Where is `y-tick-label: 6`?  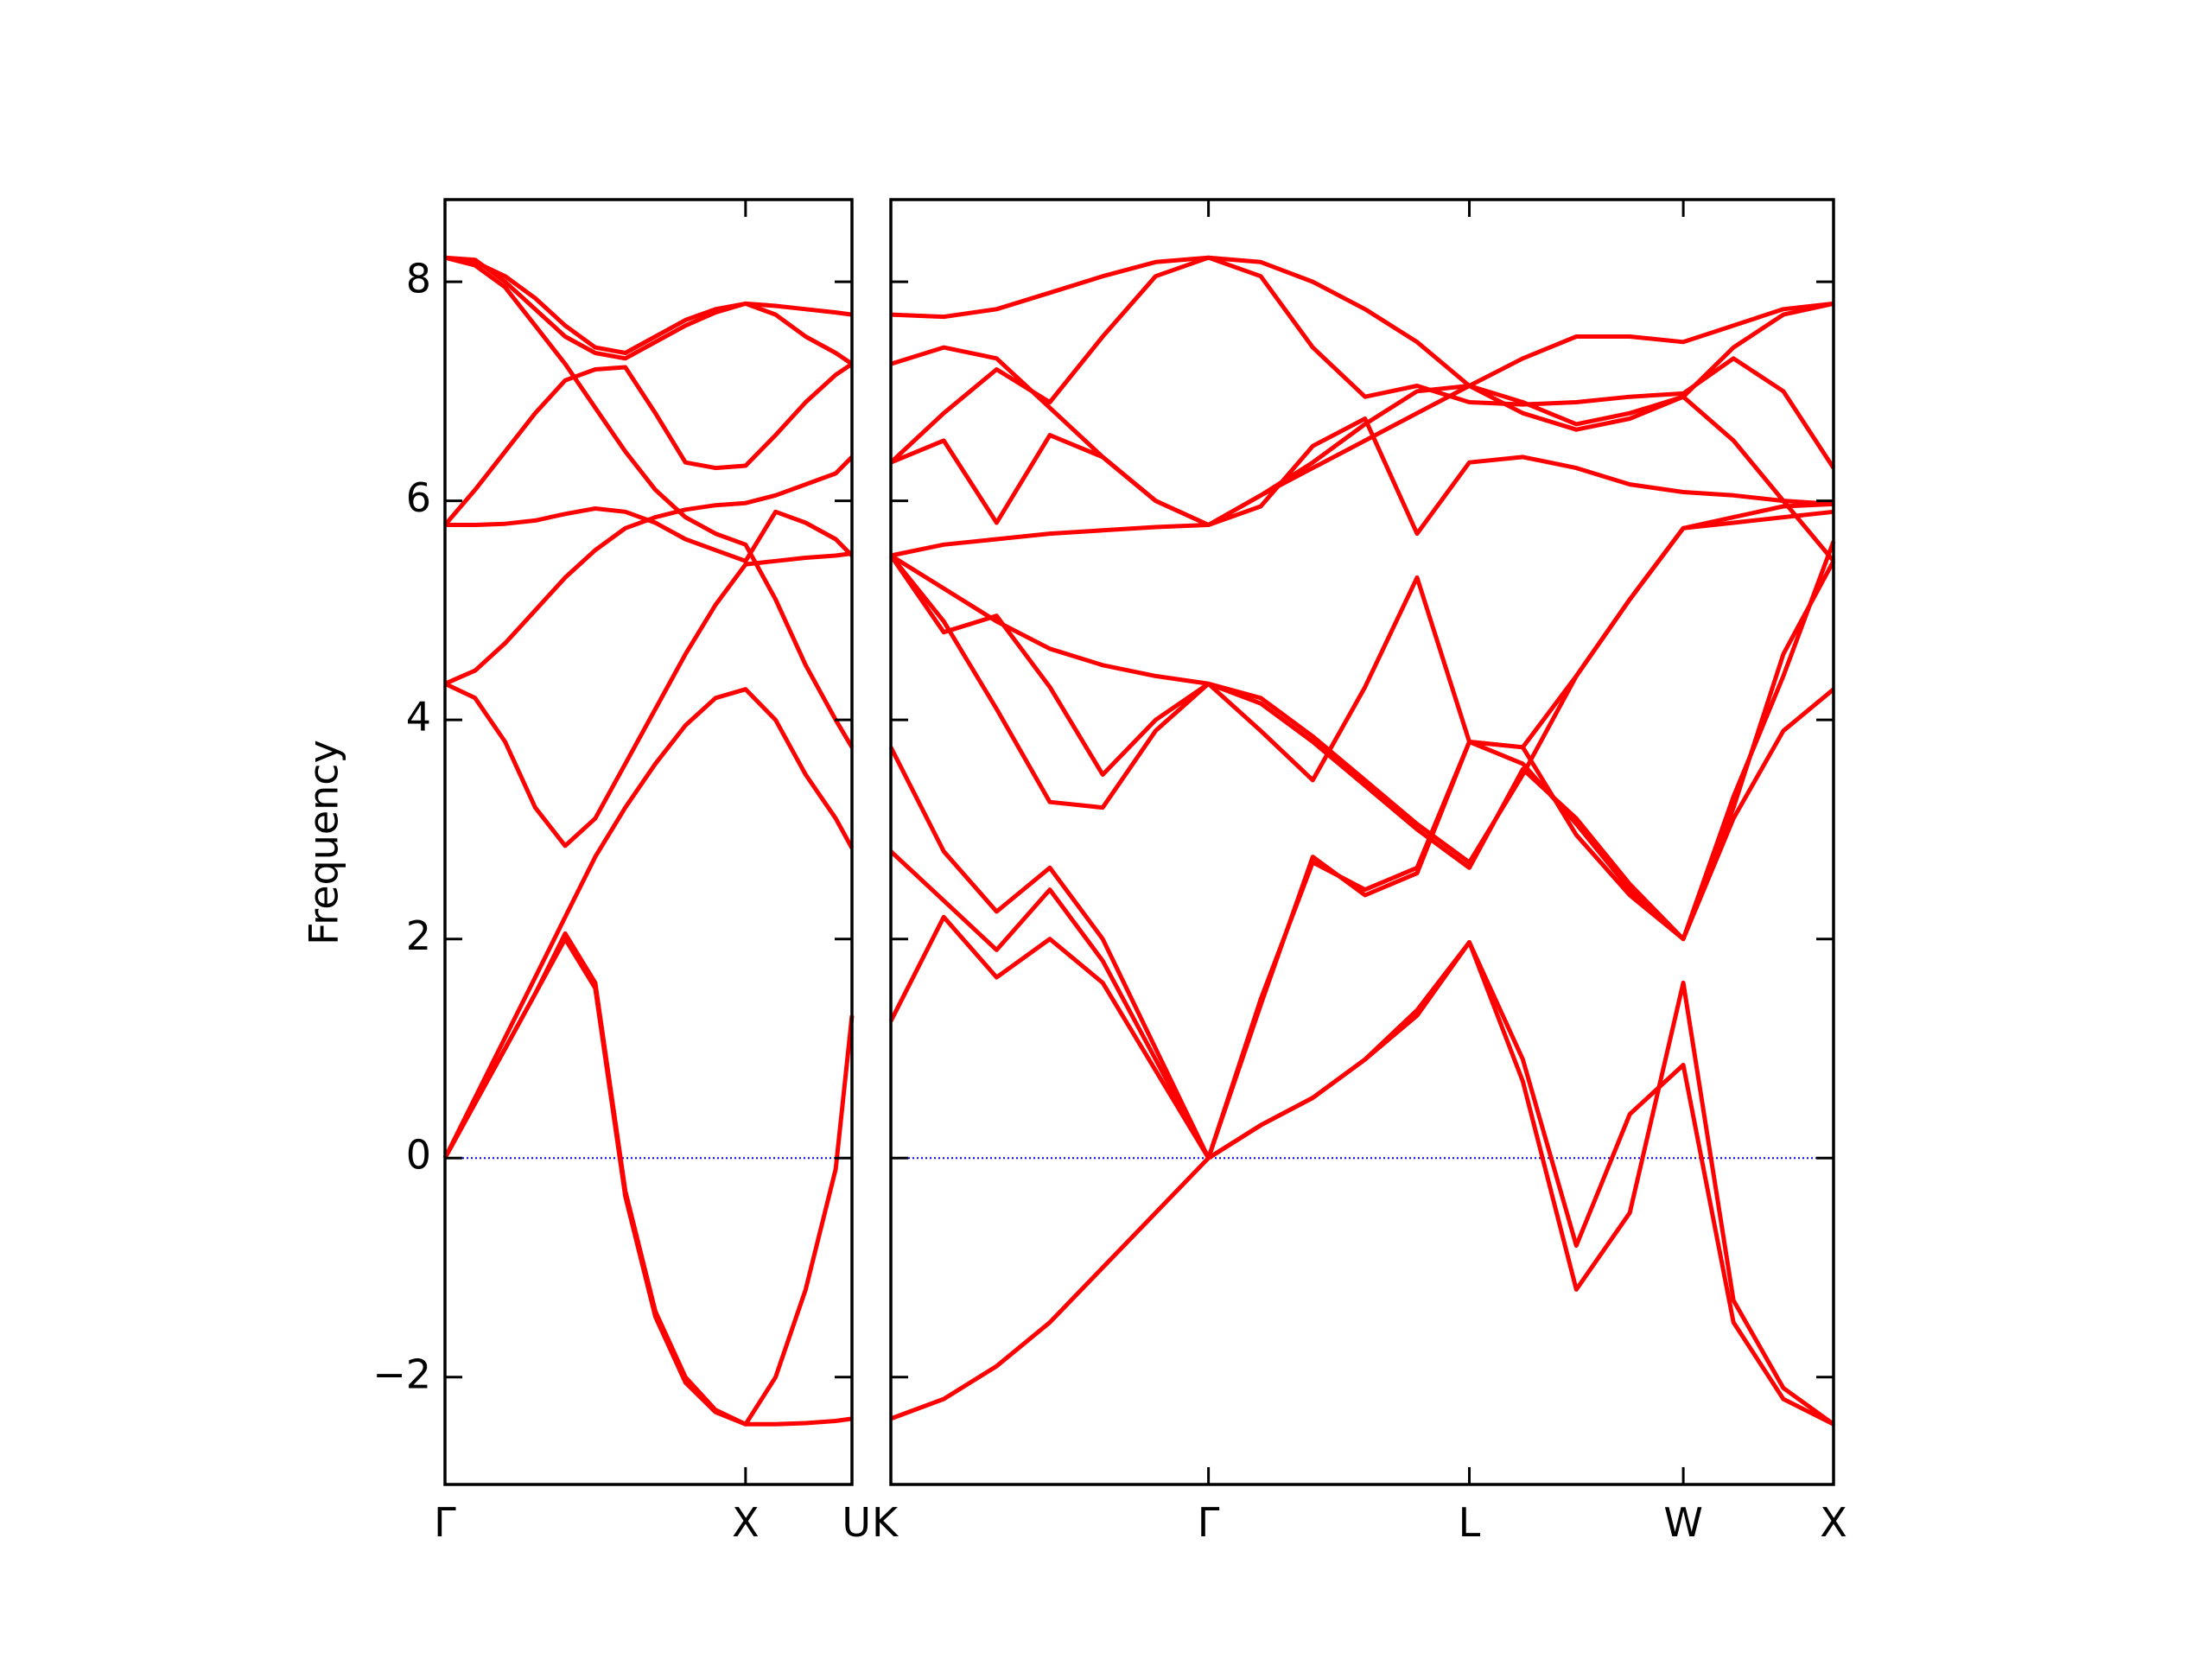
y-tick-label: 6 is located at coordinates (418, 497).